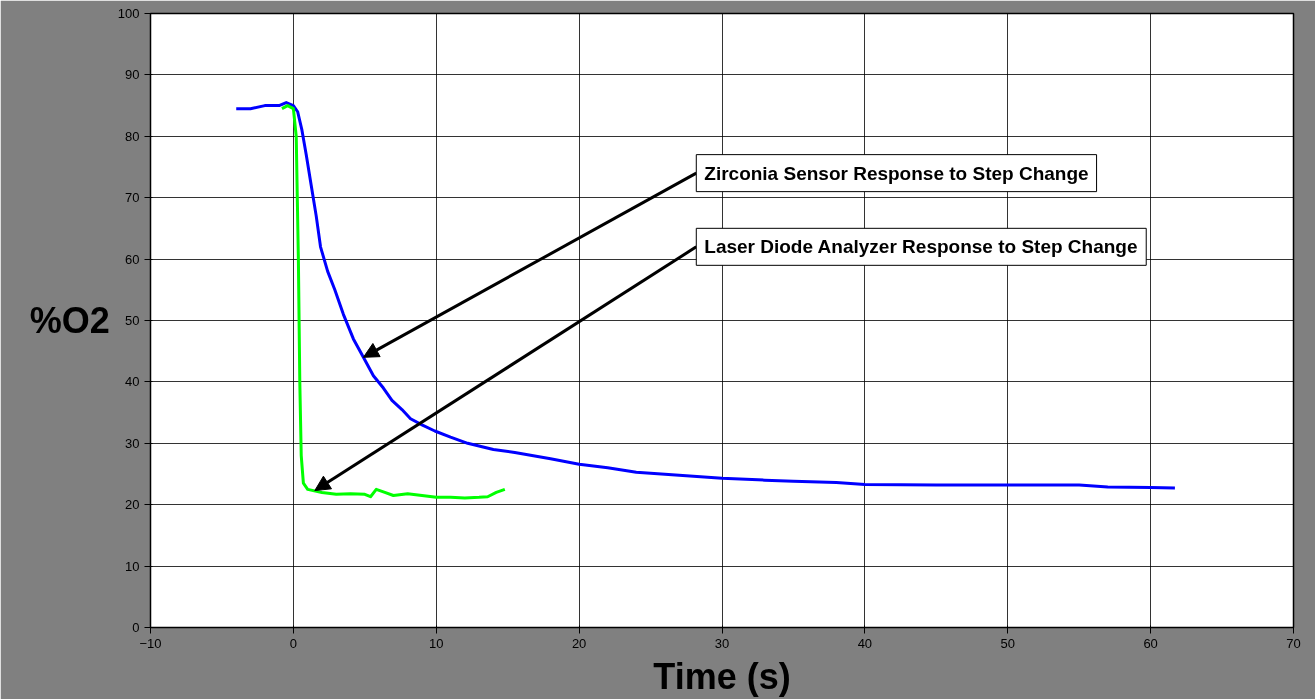  What do you see at coordinates (132, 198) in the screenshot?
I see `y-tick-label: 70` at bounding box center [132, 198].